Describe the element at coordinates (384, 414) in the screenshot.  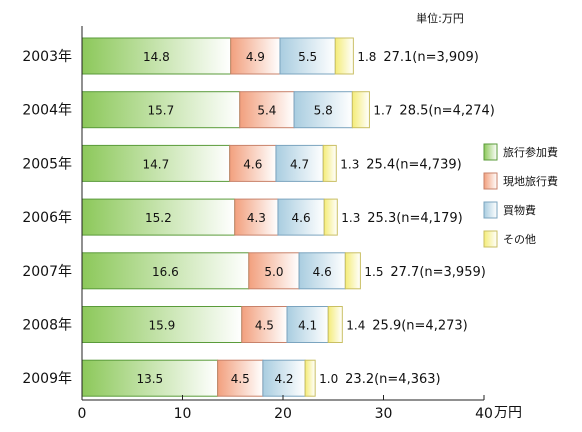
I see `x-tick-label: 30` at that location.